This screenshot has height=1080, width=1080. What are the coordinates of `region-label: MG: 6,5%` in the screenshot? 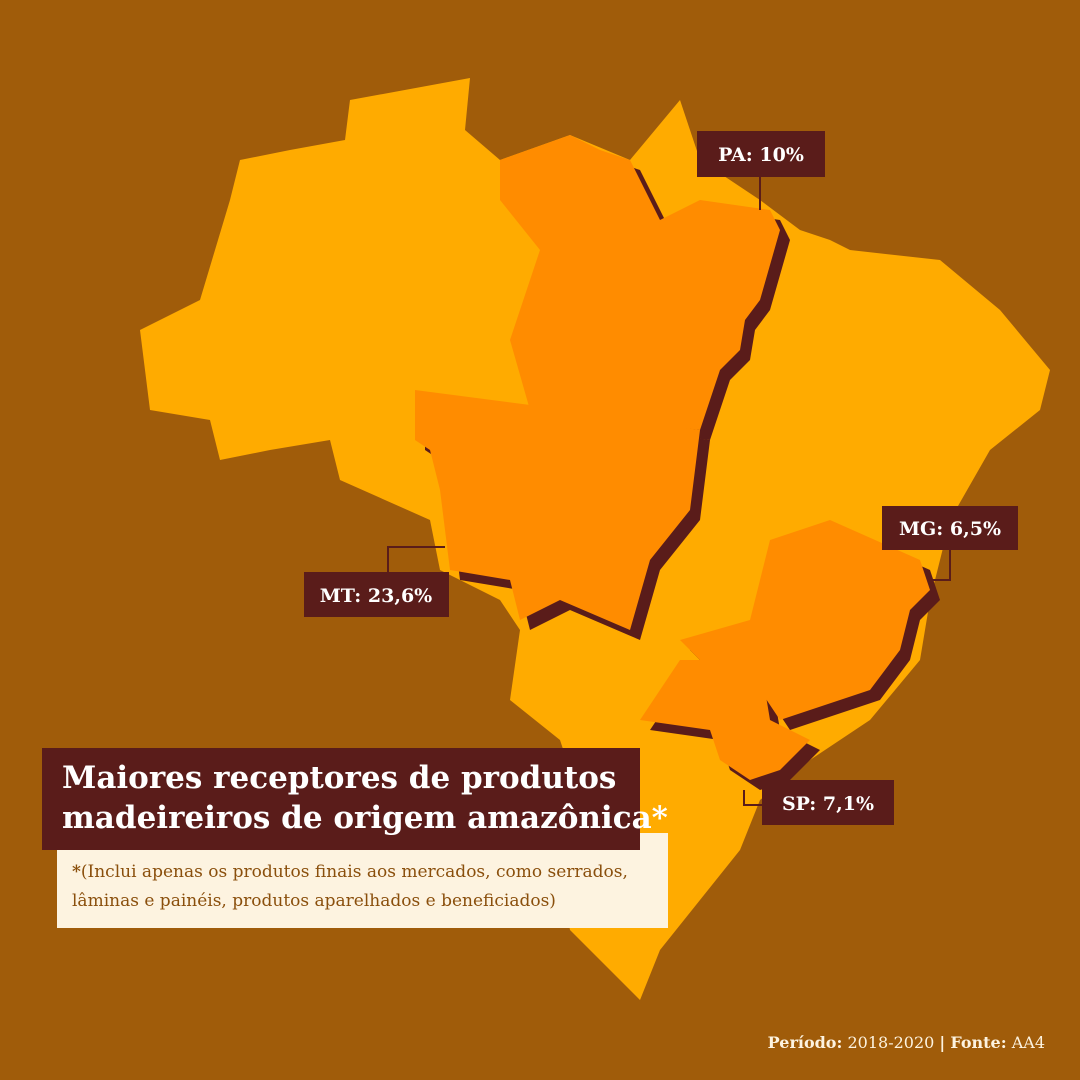 It's located at (950, 529).